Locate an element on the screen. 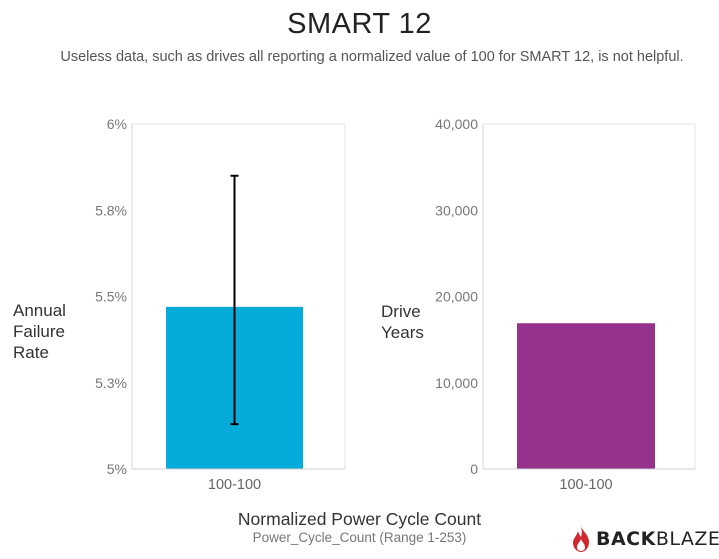  logo-wordmark: BACKBLAZE is located at coordinates (657, 539).